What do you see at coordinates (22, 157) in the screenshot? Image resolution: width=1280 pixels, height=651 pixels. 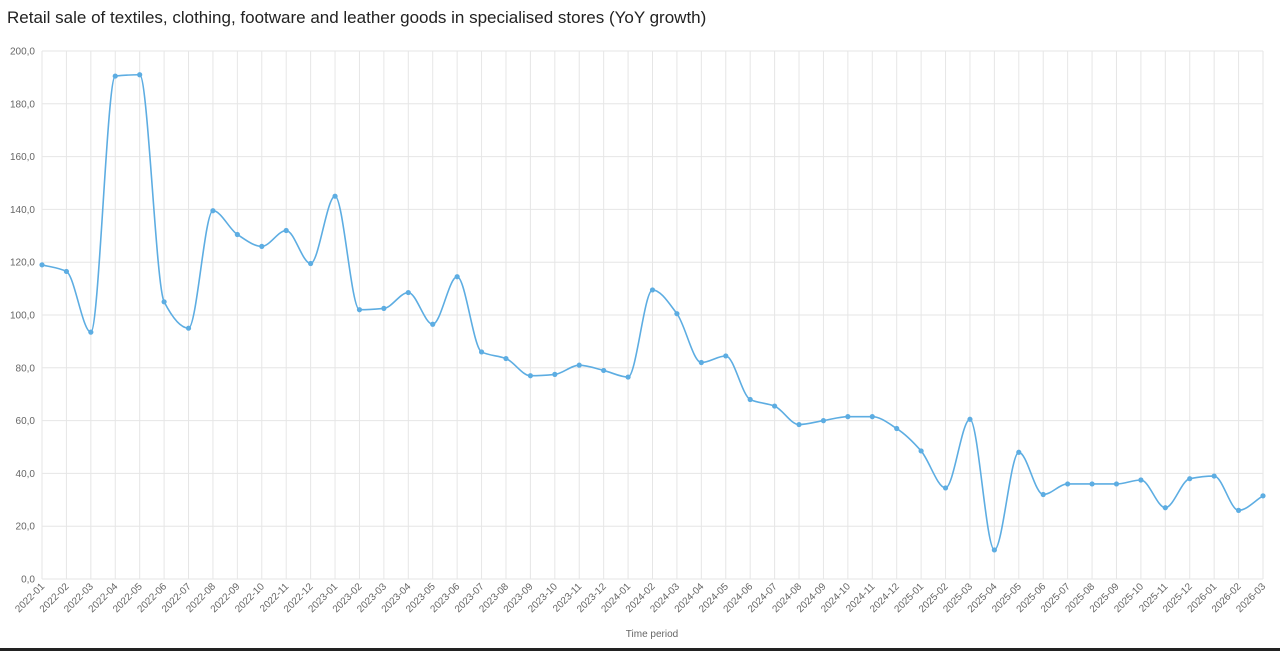 I see `y-tick-label: 160,0` at bounding box center [22, 157].